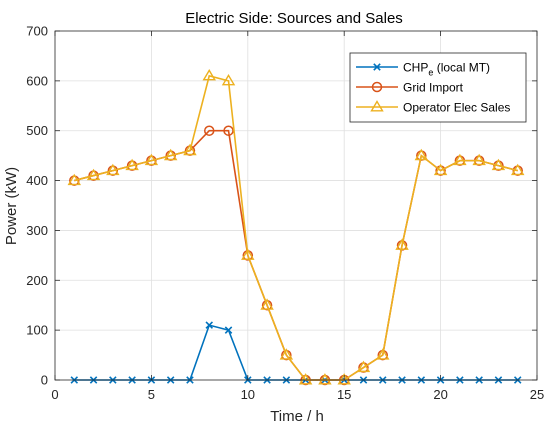 Image resolution: width=550 pixels, height=431 pixels. What do you see at coordinates (37, 280) in the screenshot?
I see `y-tick-label: 200` at bounding box center [37, 280].